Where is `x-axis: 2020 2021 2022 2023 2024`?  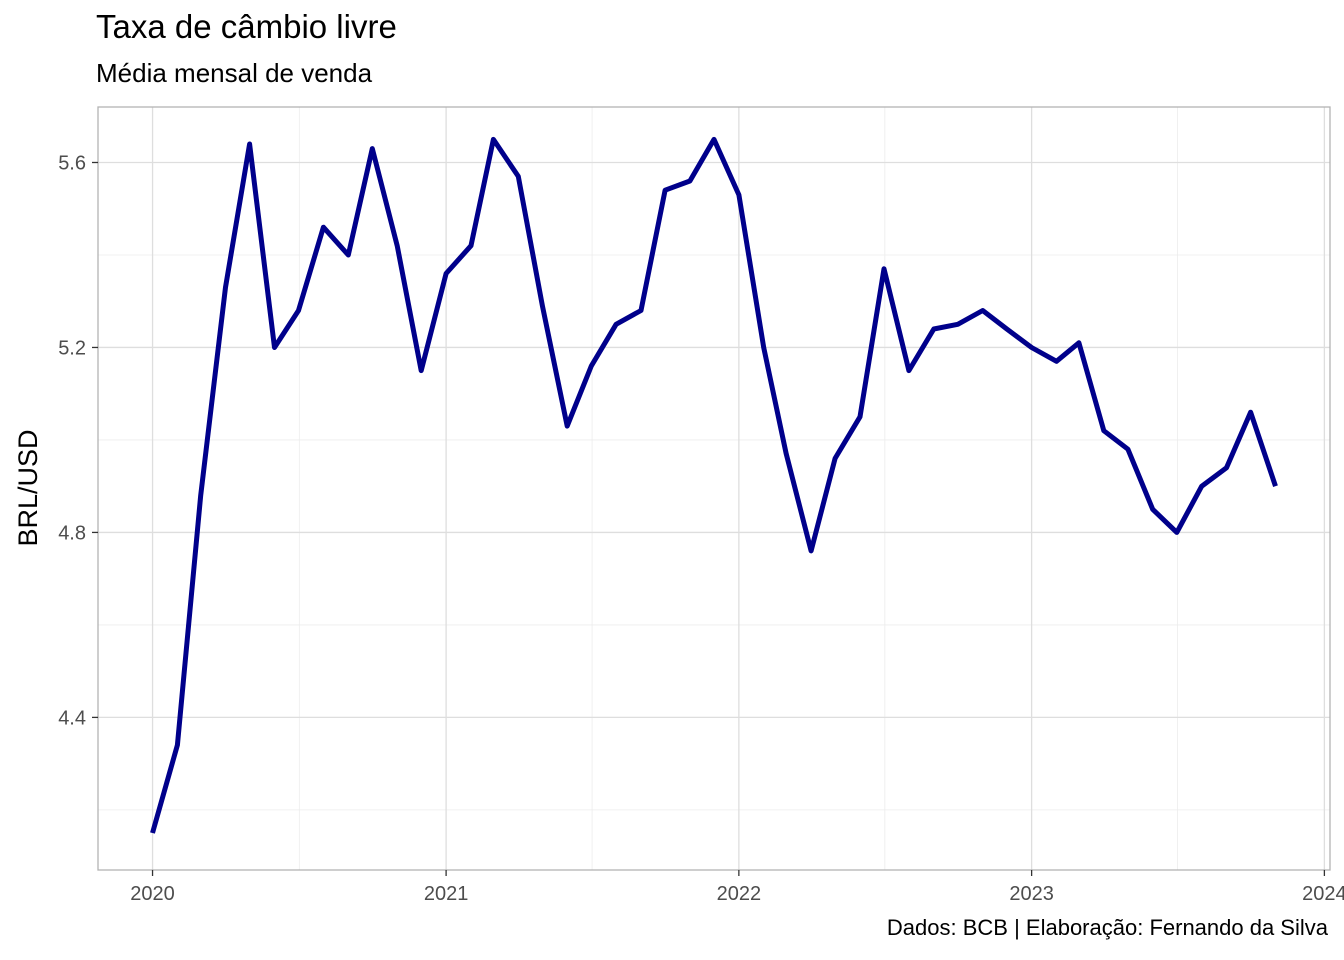 x-axis: 2020 2021 2022 2023 2024 is located at coordinates (737, 887).